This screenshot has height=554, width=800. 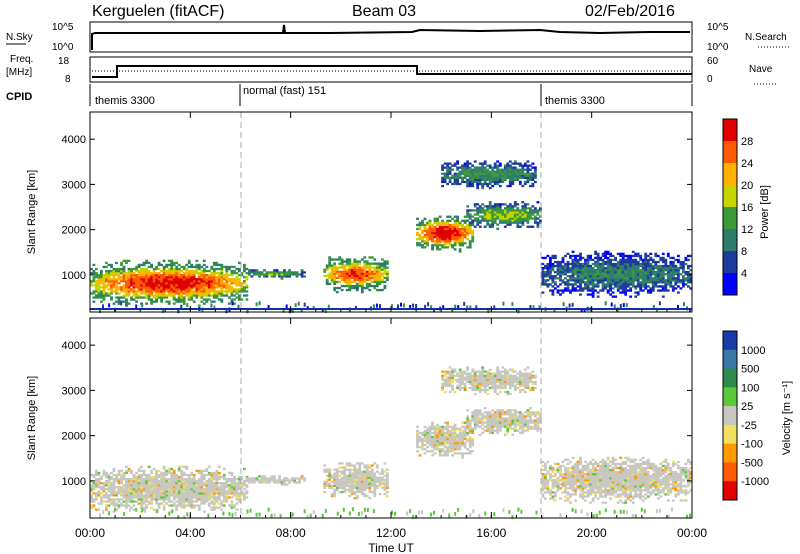 I want to click on nave-tick-bottom: 0, so click(x=710, y=79).